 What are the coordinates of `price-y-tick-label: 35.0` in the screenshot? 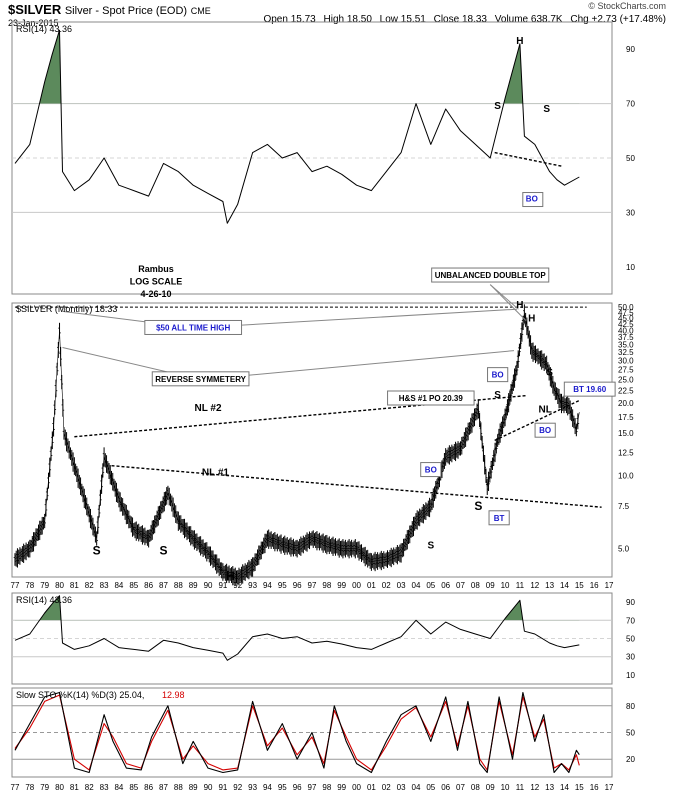 It's located at (626, 344).